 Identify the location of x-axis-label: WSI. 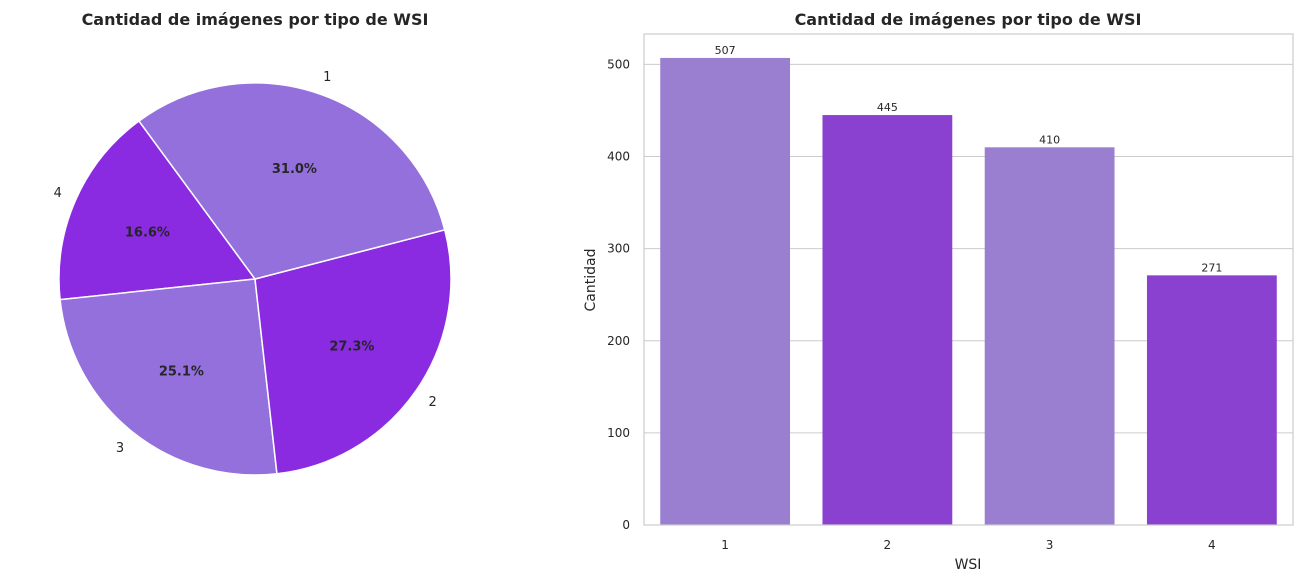
(968, 565).